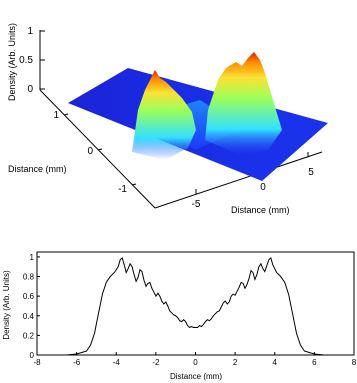 Image resolution: width=357 pixels, height=383 pixels. What do you see at coordinates (29, 316) in the screenshot?
I see `y-tick-label: 0.4` at bounding box center [29, 316].